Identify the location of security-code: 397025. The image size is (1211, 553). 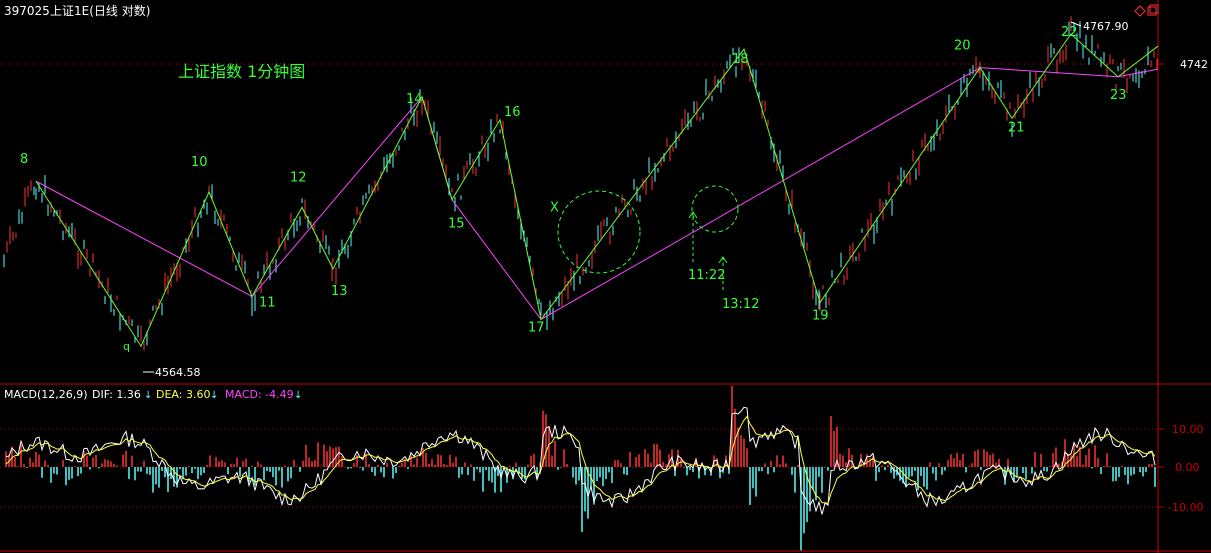
(27, 11).